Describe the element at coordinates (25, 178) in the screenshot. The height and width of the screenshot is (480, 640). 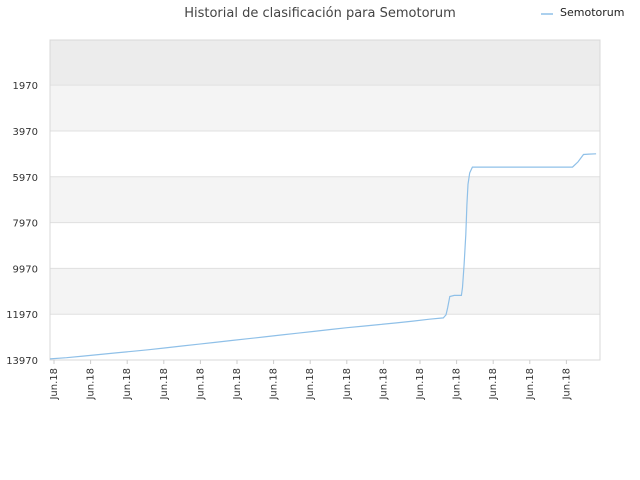
I see `y-tick-label: 5970` at that location.